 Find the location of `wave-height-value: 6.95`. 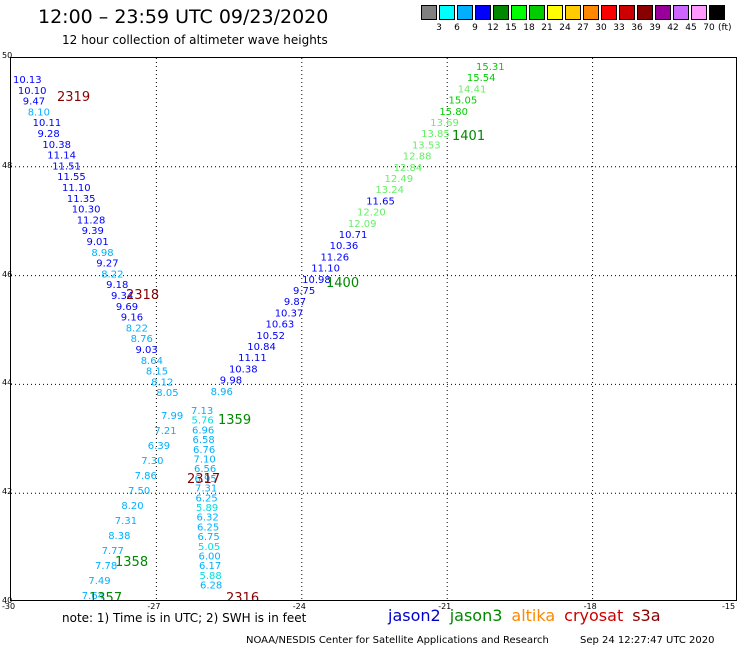

wave-height-value: 6.95 is located at coordinates (206, 479).